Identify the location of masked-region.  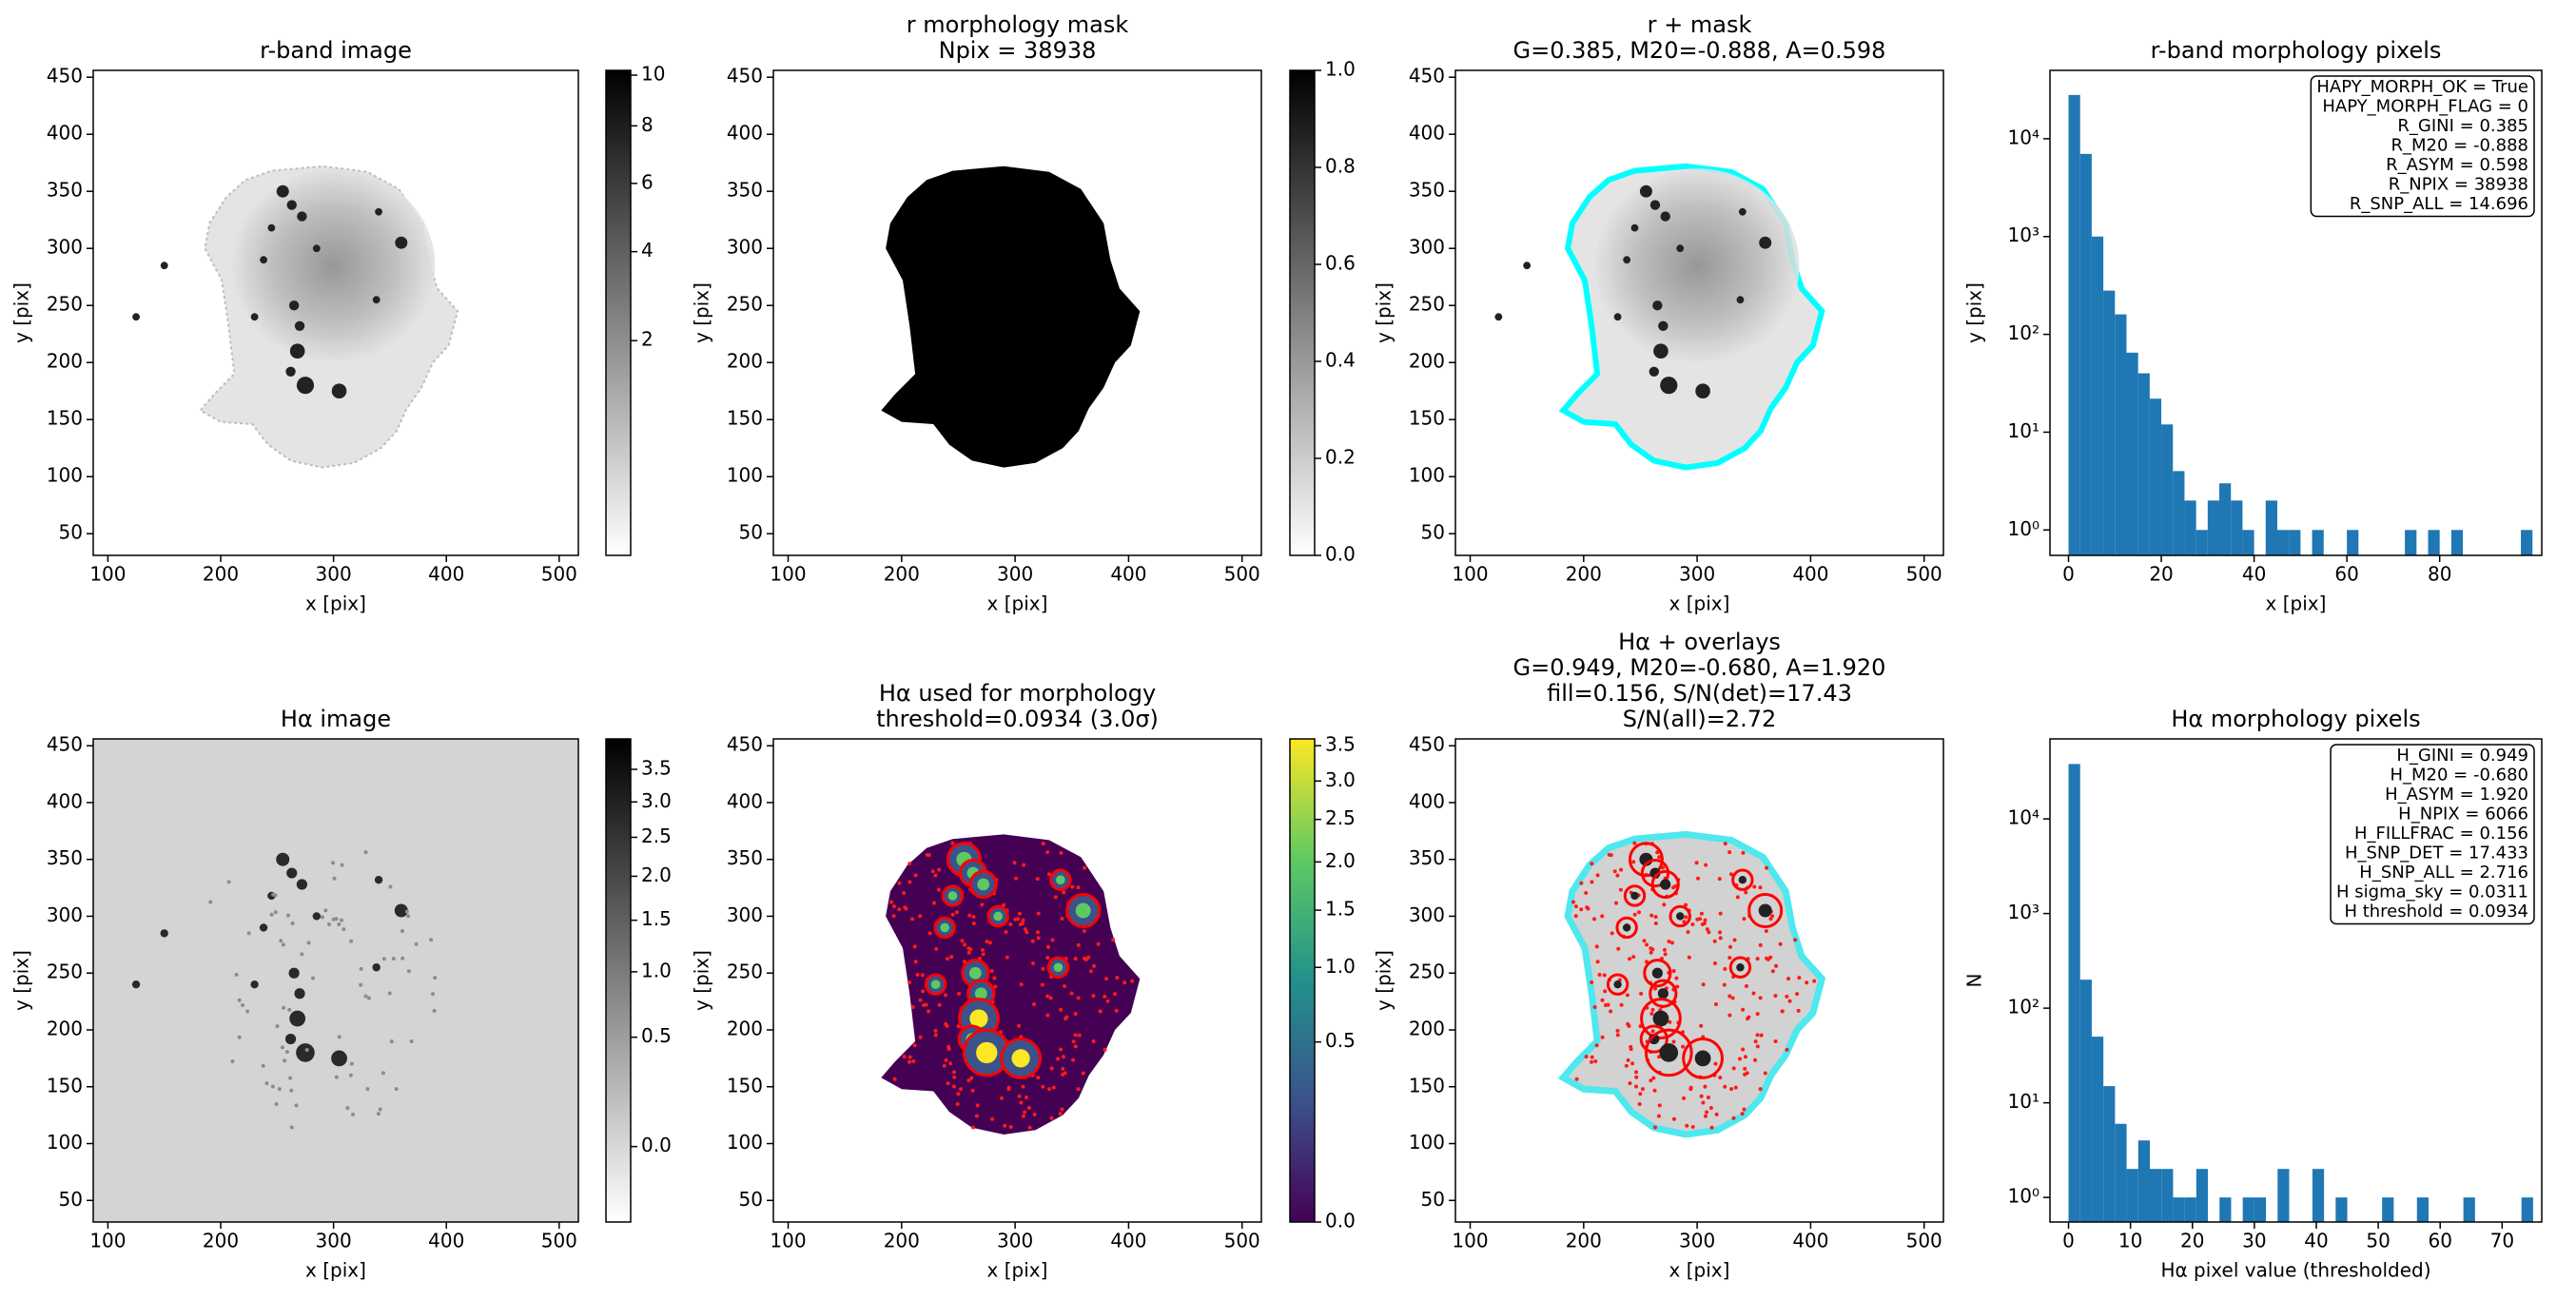
(1011, 985).